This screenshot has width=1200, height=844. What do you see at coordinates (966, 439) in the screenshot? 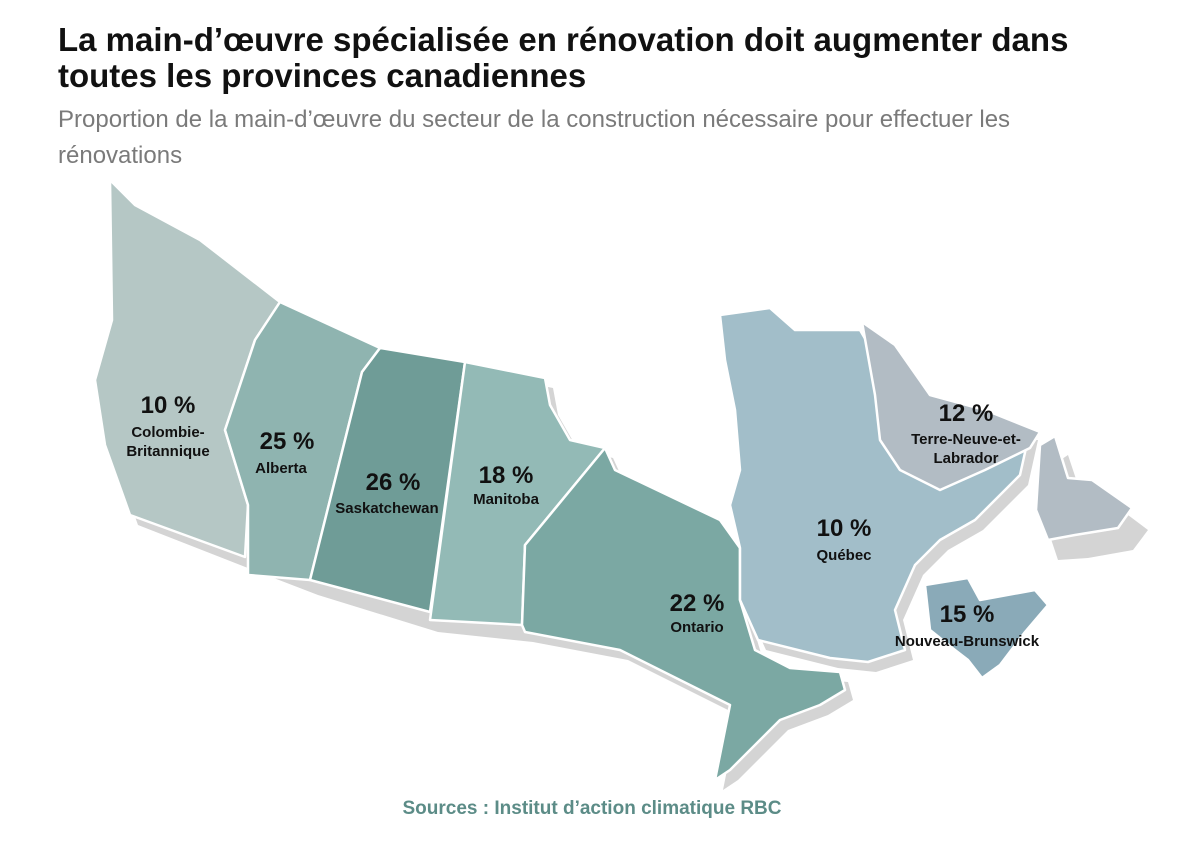
I see `label-name: Terre-Neuve-et-` at bounding box center [966, 439].